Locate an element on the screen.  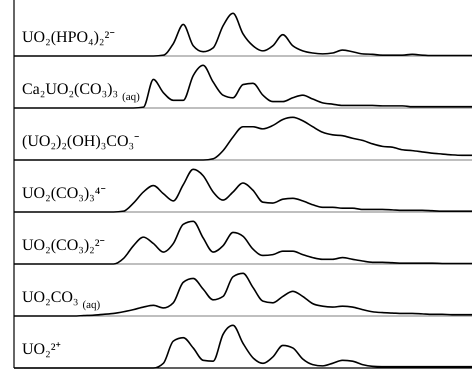
series-label: UO₂(HPO₄)₂²⁻ is located at coordinates (68, 37).